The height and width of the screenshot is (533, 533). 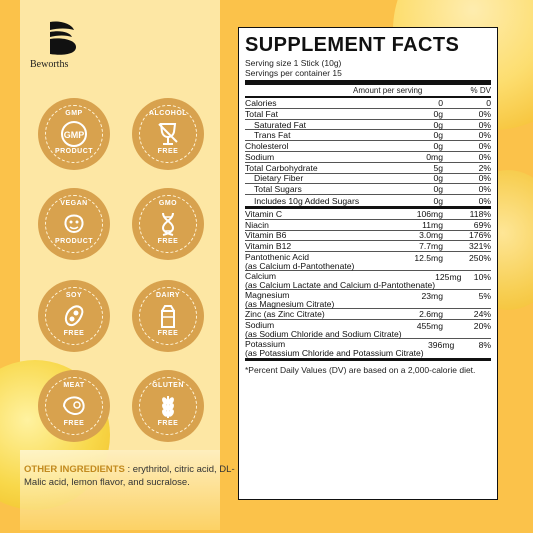 I want to click on badge-soy-free: SOY FREE, so click(x=74, y=316).